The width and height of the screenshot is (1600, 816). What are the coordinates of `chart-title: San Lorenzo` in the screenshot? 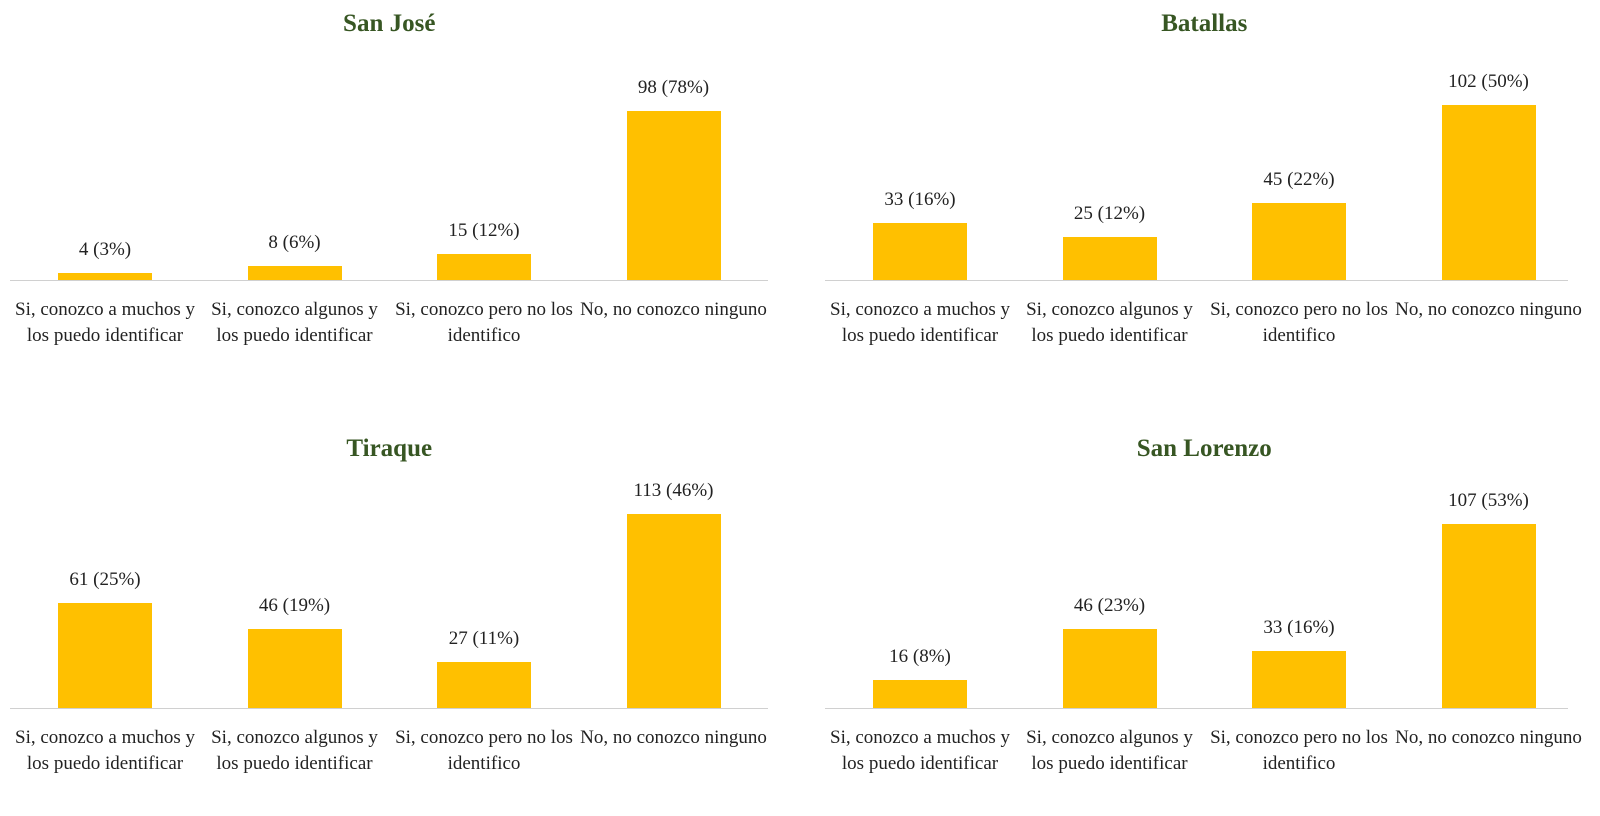 It's located at (1204, 448).